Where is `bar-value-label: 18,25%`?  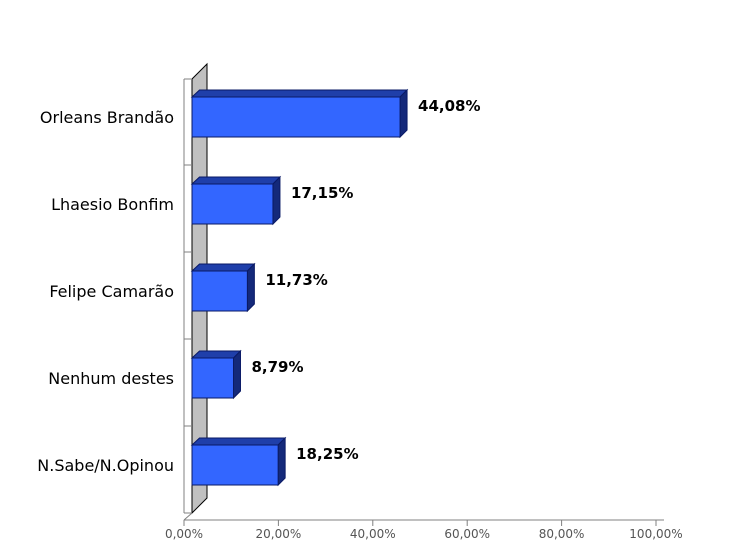
bar-value-label: 18,25% is located at coordinates (327, 454).